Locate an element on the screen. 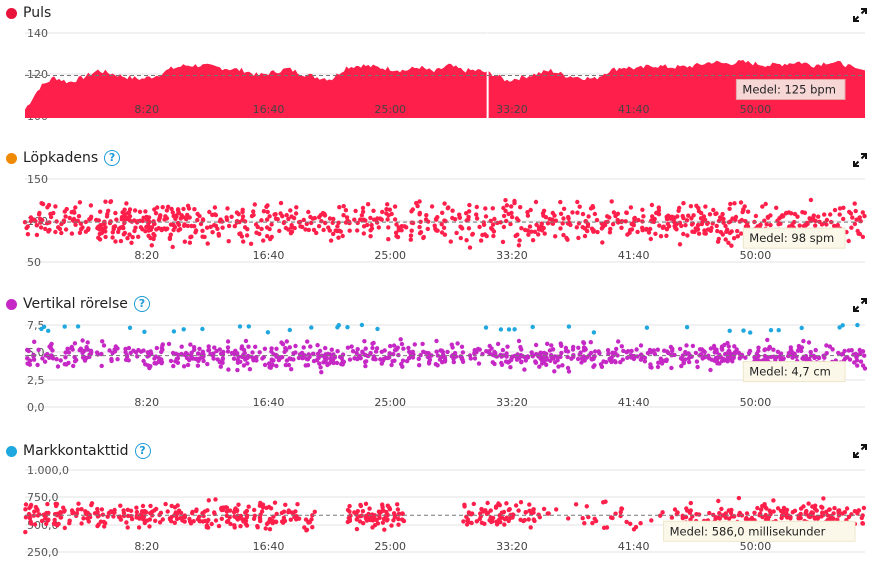  cadence-legend-dot is located at coordinates (11, 158).